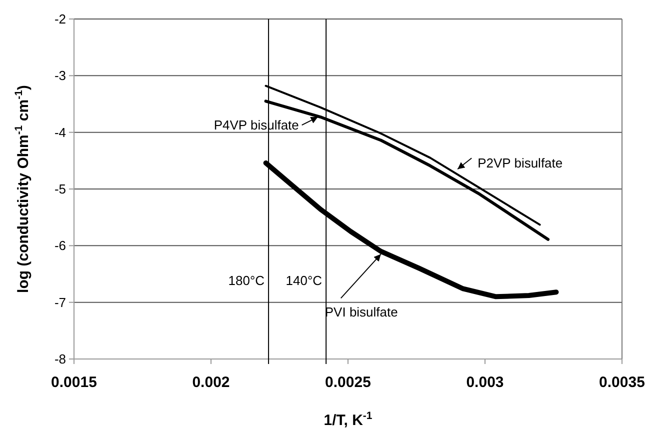  What do you see at coordinates (520, 163) in the screenshot?
I see `annotation: P2VP bisulfate` at bounding box center [520, 163].